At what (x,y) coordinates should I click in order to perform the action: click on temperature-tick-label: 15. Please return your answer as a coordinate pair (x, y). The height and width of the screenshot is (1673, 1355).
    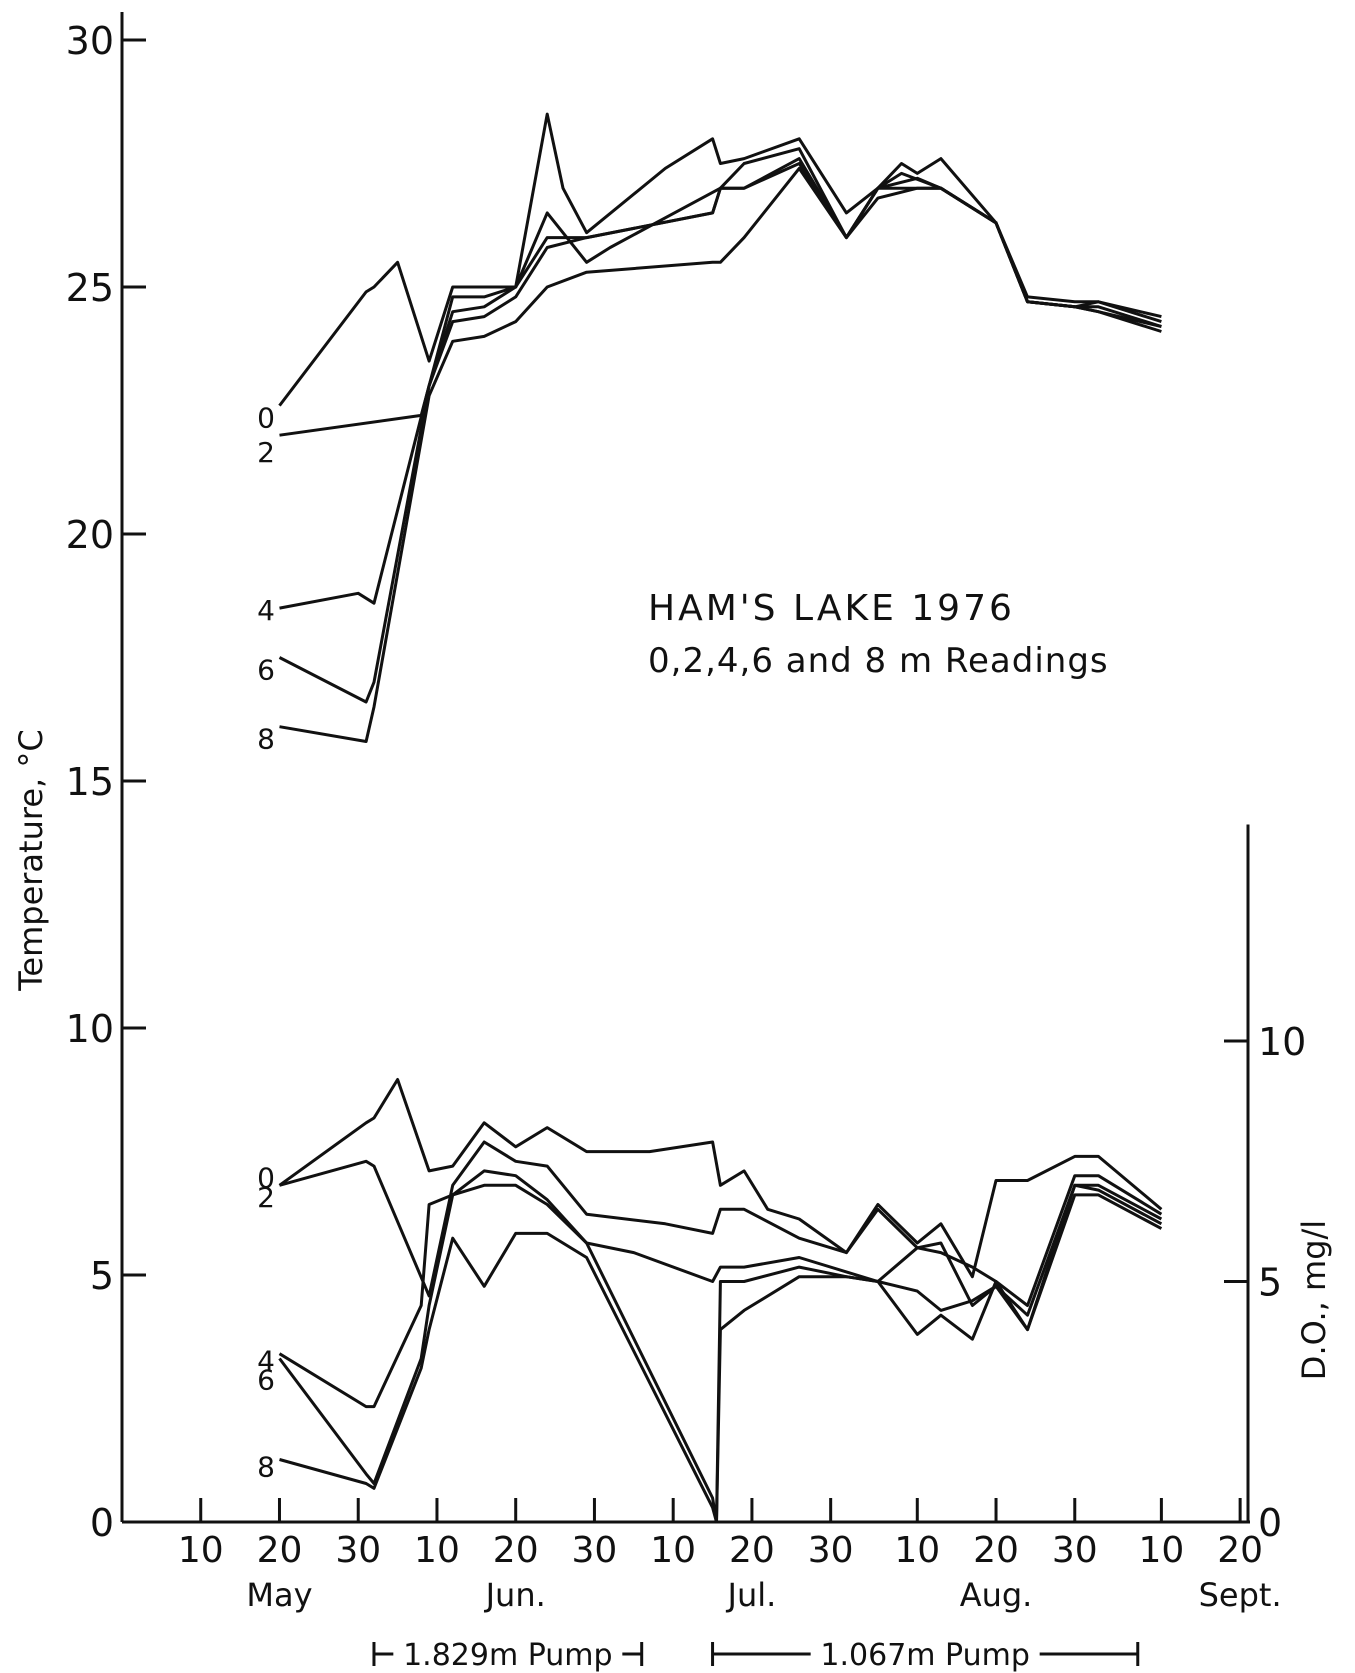
    Looking at the image, I should click on (90, 782).